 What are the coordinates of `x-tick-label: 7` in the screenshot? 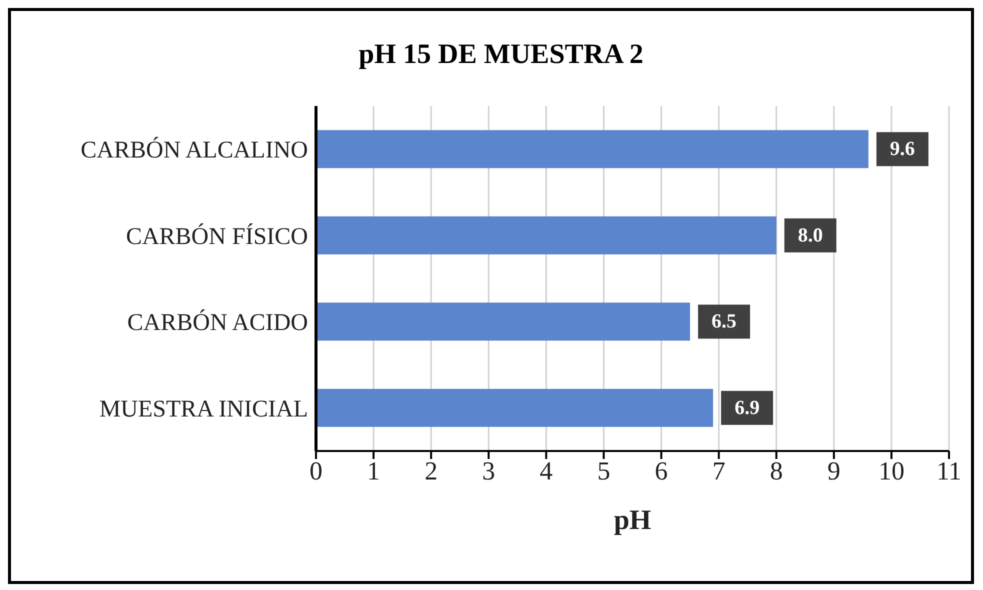 It's located at (719, 471).